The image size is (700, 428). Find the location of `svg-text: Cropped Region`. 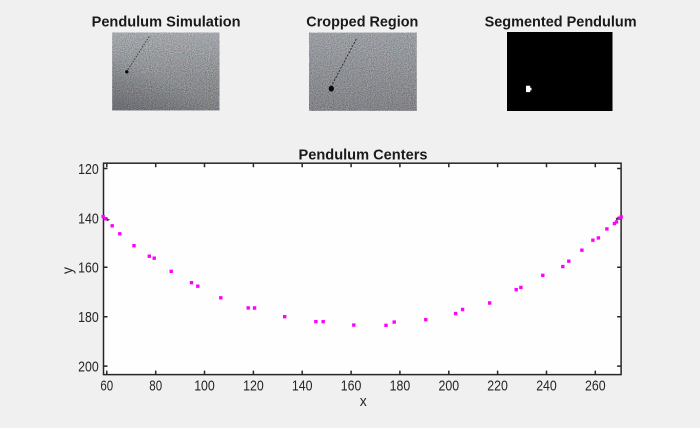

svg-text: Cropped Region is located at coordinates (362, 22).